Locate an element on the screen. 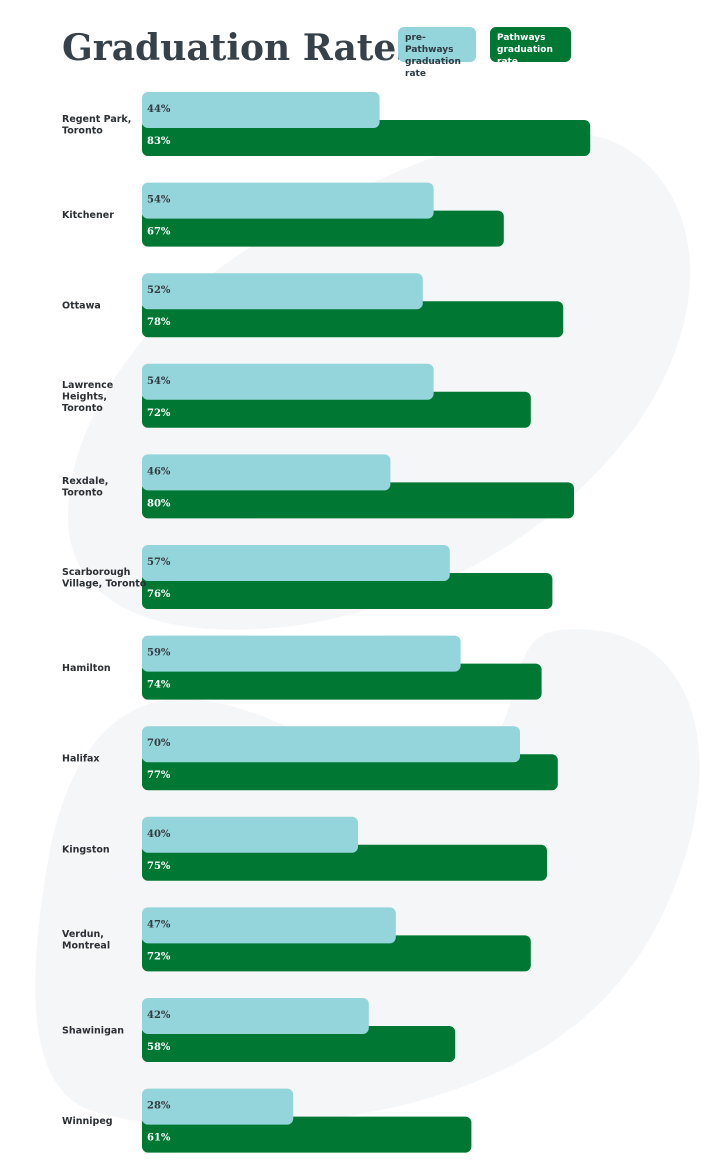  value-label-pre-pathways-3: 54% is located at coordinates (159, 381).